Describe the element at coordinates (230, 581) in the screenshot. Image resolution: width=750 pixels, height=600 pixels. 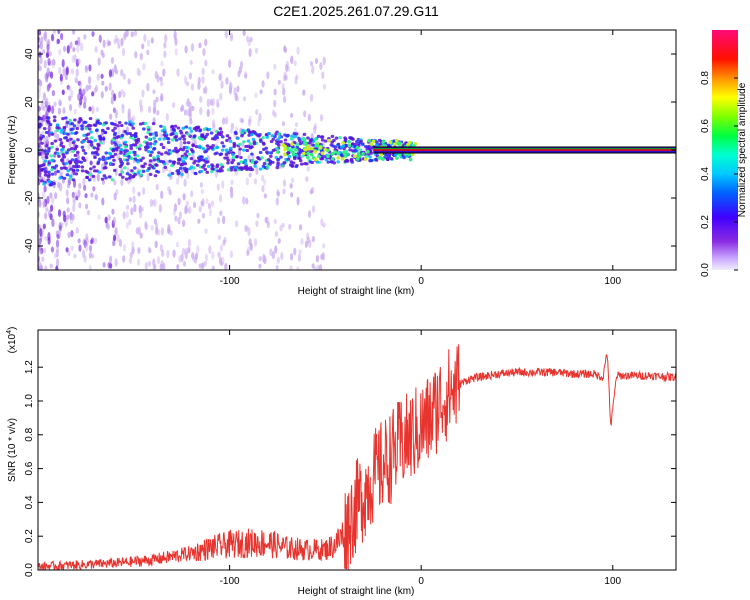
I see `snr-x-tick-label: -100` at that location.